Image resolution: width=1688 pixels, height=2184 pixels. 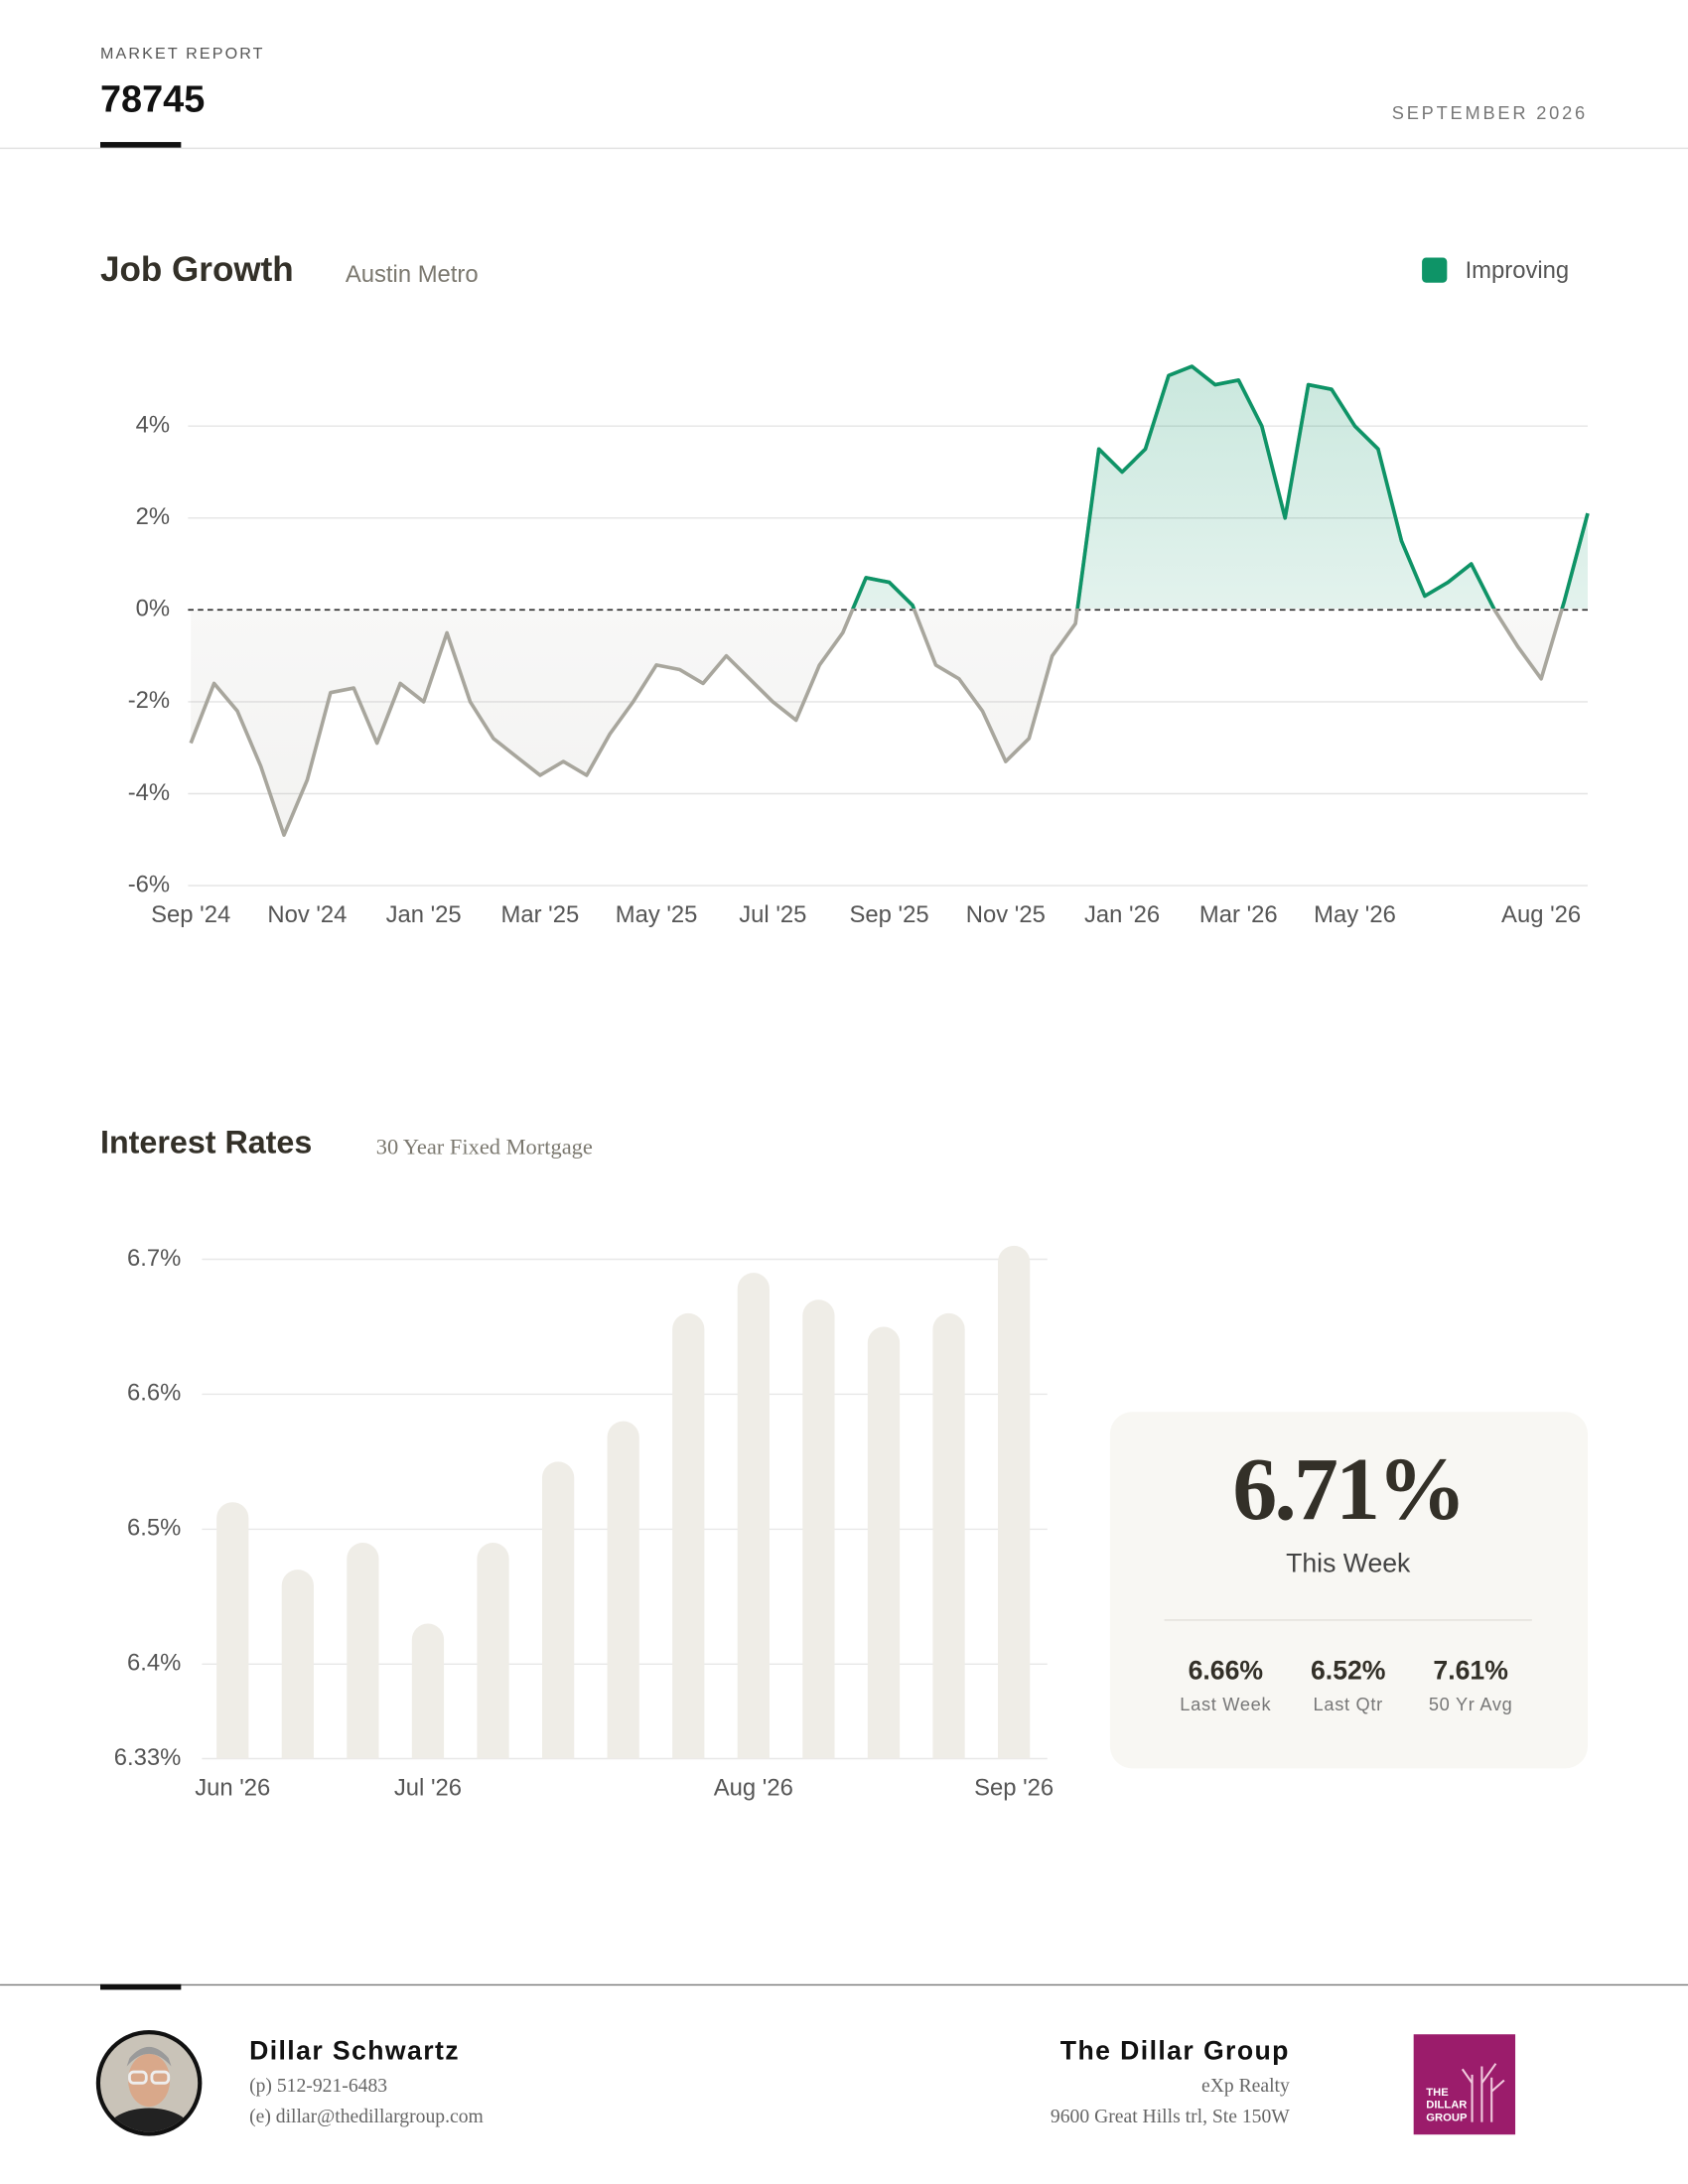 What do you see at coordinates (1518, 270) in the screenshot?
I see `legend-label: Improving` at bounding box center [1518, 270].